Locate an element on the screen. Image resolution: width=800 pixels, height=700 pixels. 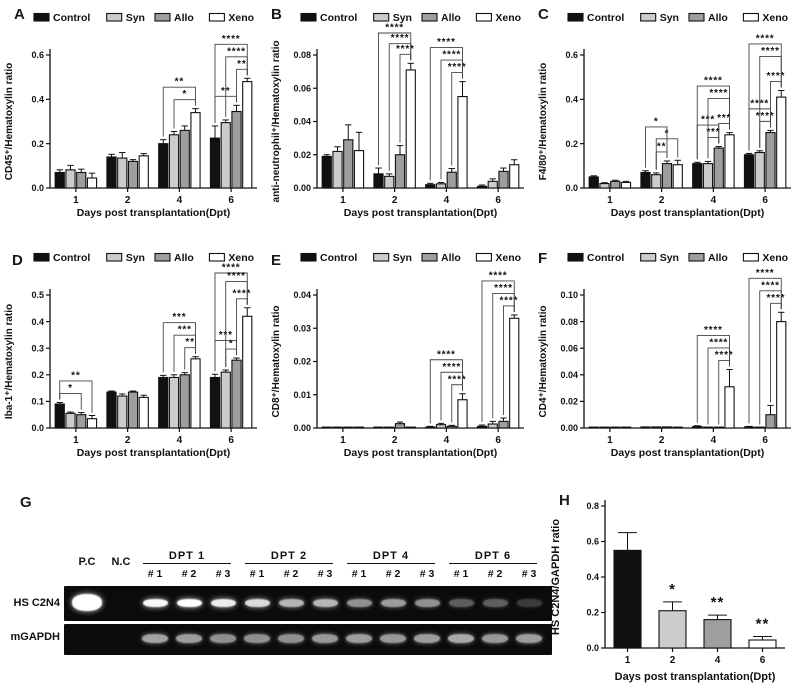
gel-row-label-mgapdh: mGAPDH is located at coordinates (35, 637).